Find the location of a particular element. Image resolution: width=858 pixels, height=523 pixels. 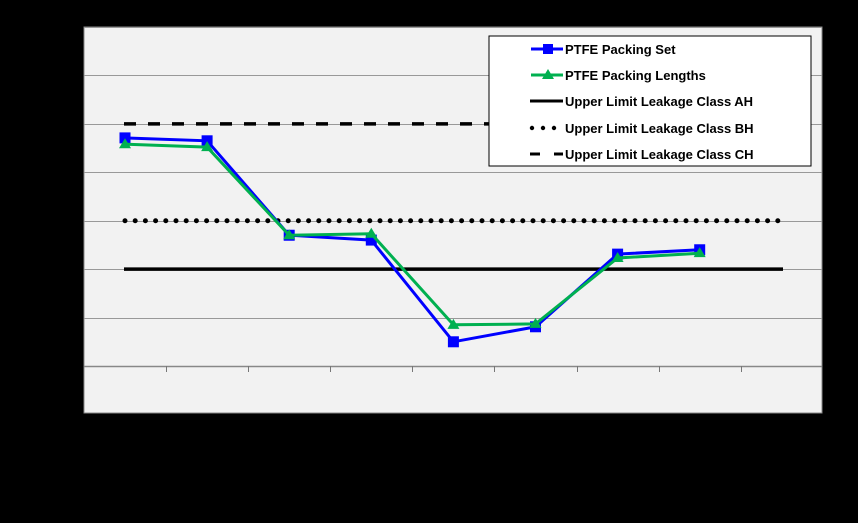

legend-label: PTFE Packing Lengths is located at coordinates (635, 75).